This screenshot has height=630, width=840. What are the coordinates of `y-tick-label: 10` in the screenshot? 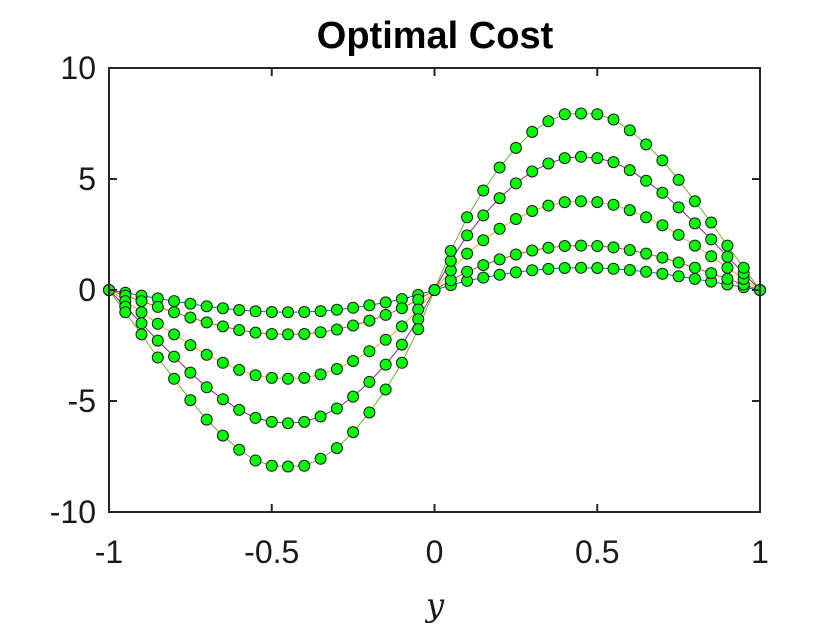 It's located at (78, 68).